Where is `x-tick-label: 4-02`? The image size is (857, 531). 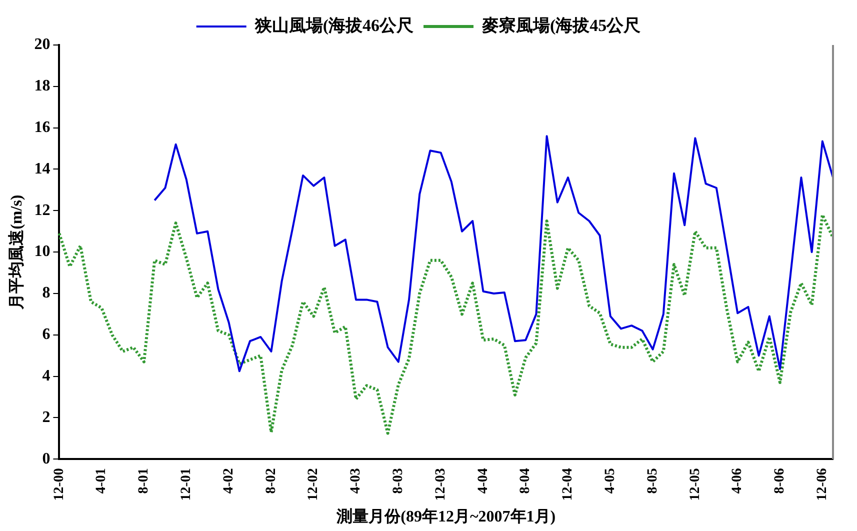
x-tick-label: 4-02 is located at coordinates (228, 481).